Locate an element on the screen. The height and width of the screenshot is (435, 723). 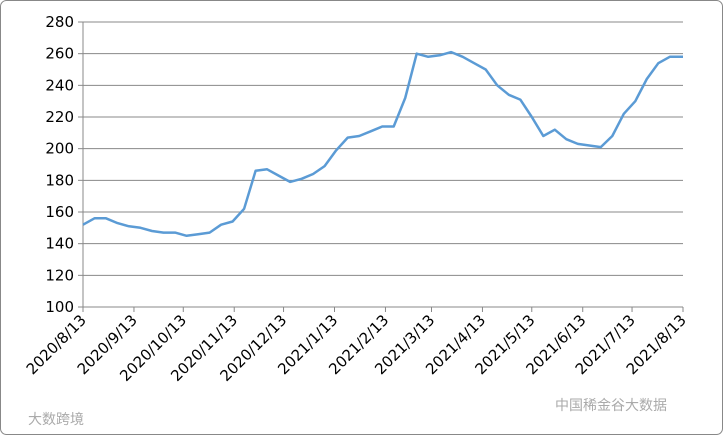
y-tick-label: 240 is located at coordinates (59, 85).